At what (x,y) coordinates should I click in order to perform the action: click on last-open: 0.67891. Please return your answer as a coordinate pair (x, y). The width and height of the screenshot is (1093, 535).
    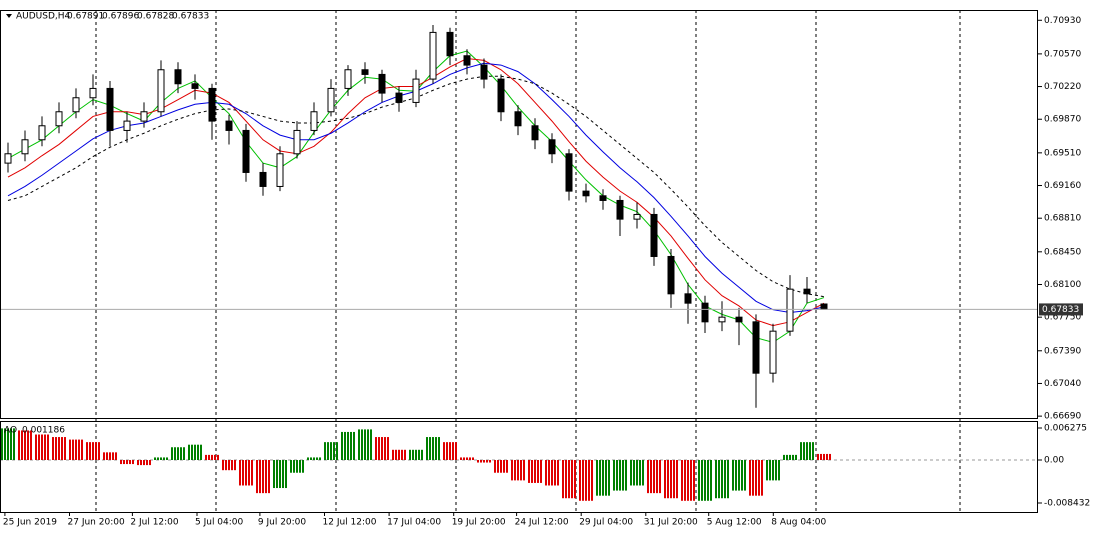
    Looking at the image, I should click on (85, 17).